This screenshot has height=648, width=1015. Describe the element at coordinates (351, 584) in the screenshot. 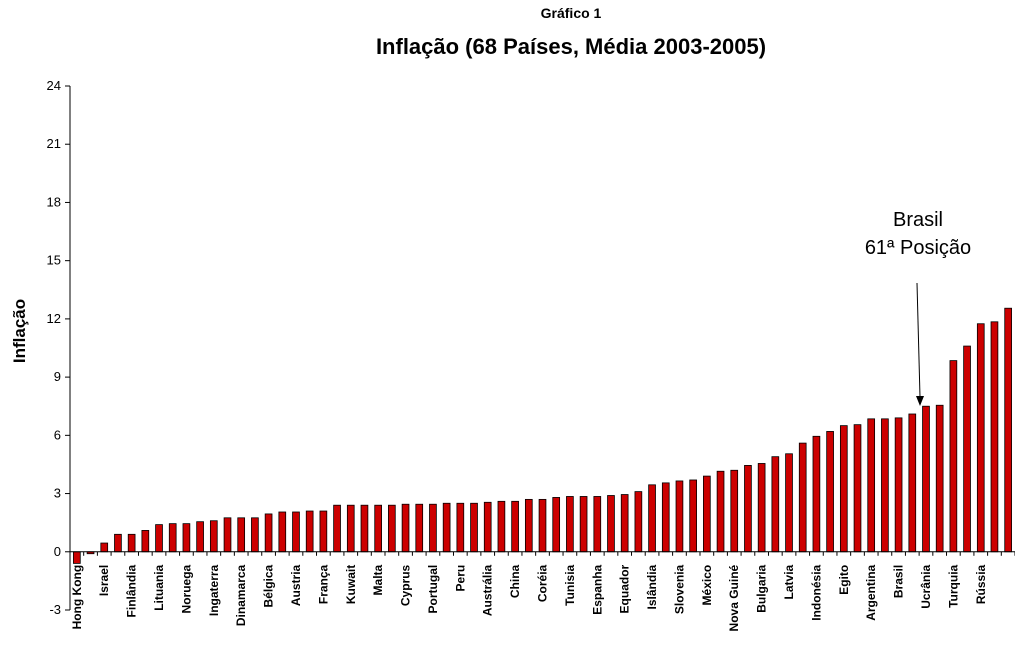

I see `x-tick-label: Kuwait` at that location.